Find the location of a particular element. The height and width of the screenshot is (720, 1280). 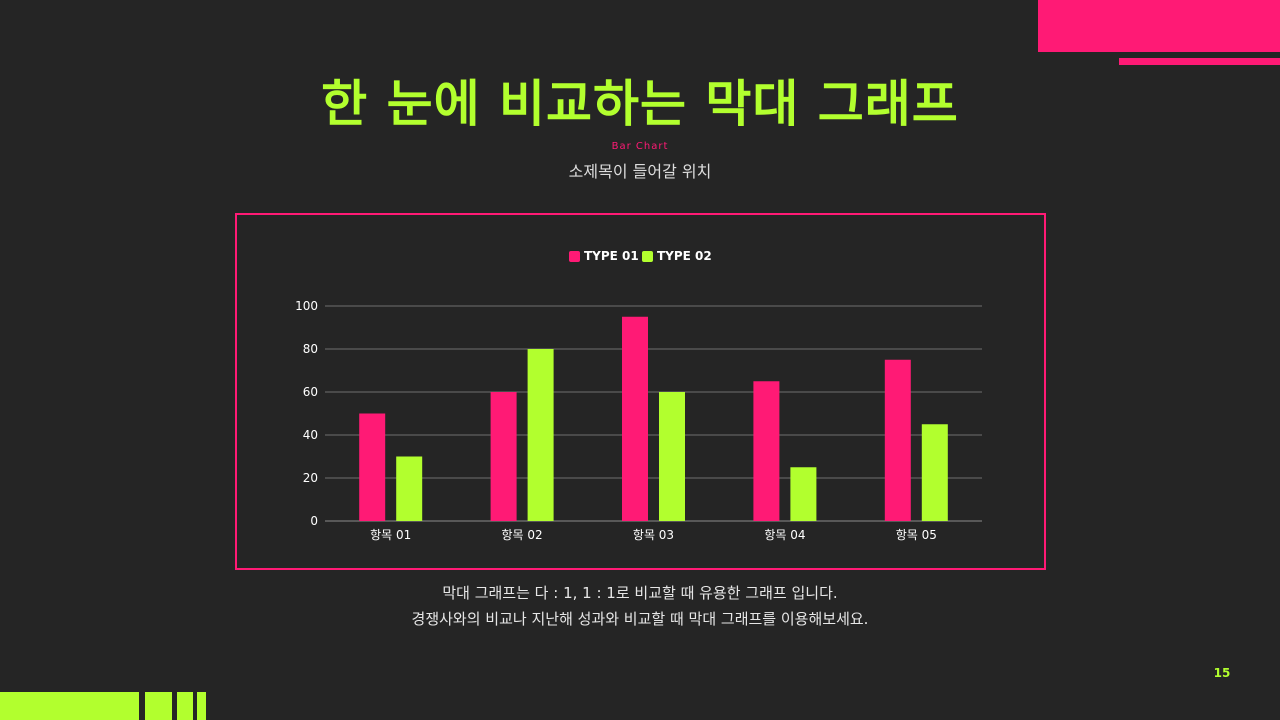

legend-label-1: TYPE 01 is located at coordinates (611, 256).